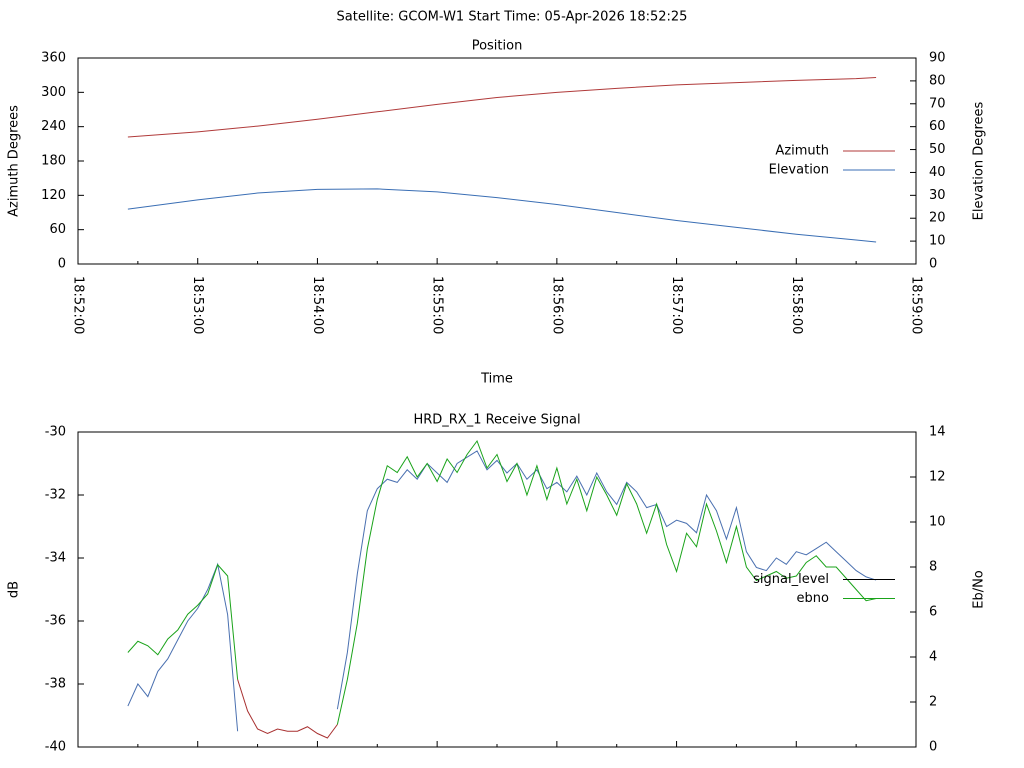 The image size is (1024, 768). Describe the element at coordinates (497, 46) in the screenshot. I see `chart-title: Position` at that location.